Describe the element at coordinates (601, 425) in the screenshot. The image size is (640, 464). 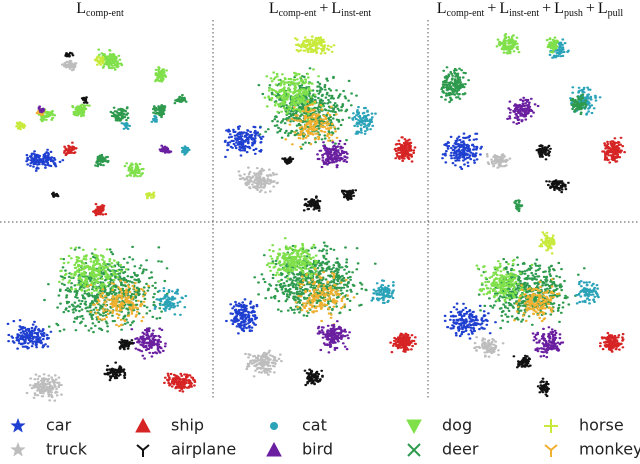
I see `legend-label: horse` at that location.